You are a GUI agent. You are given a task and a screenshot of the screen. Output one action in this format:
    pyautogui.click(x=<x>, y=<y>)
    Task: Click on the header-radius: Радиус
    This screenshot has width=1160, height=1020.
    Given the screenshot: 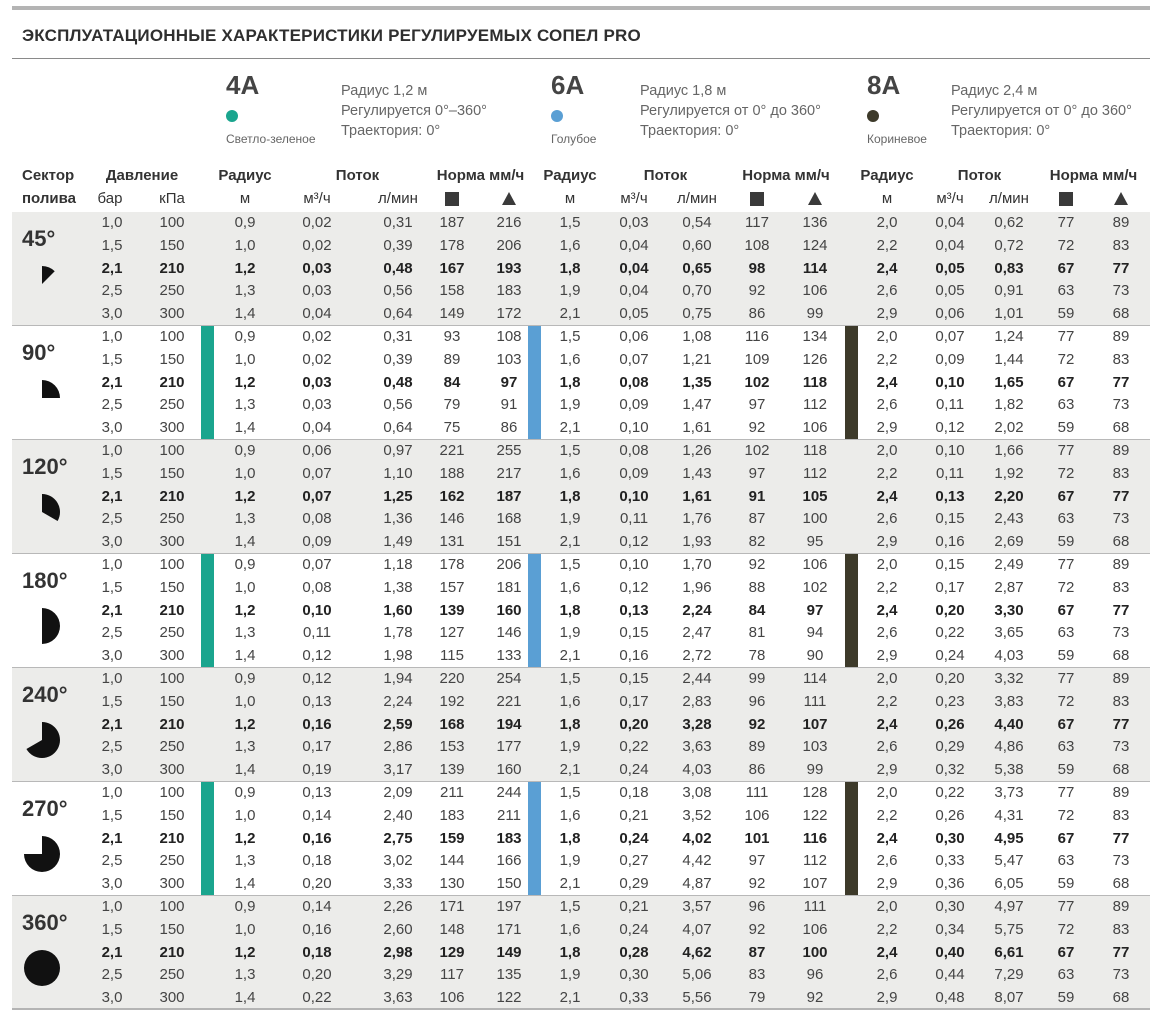 What is the action you would take?
    pyautogui.click(x=245, y=175)
    